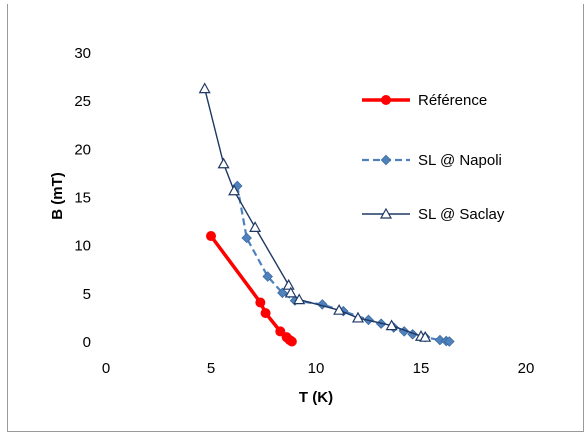  I want to click on x-tick-label: 10, so click(316, 368).